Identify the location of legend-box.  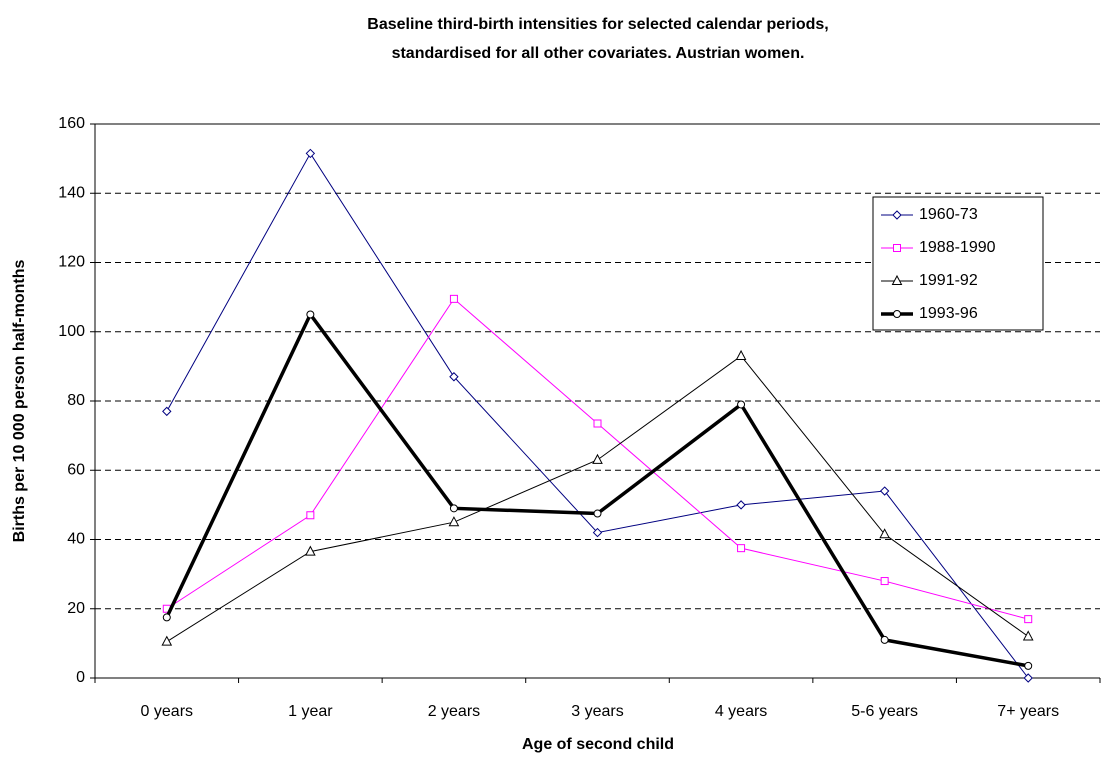
(958, 263).